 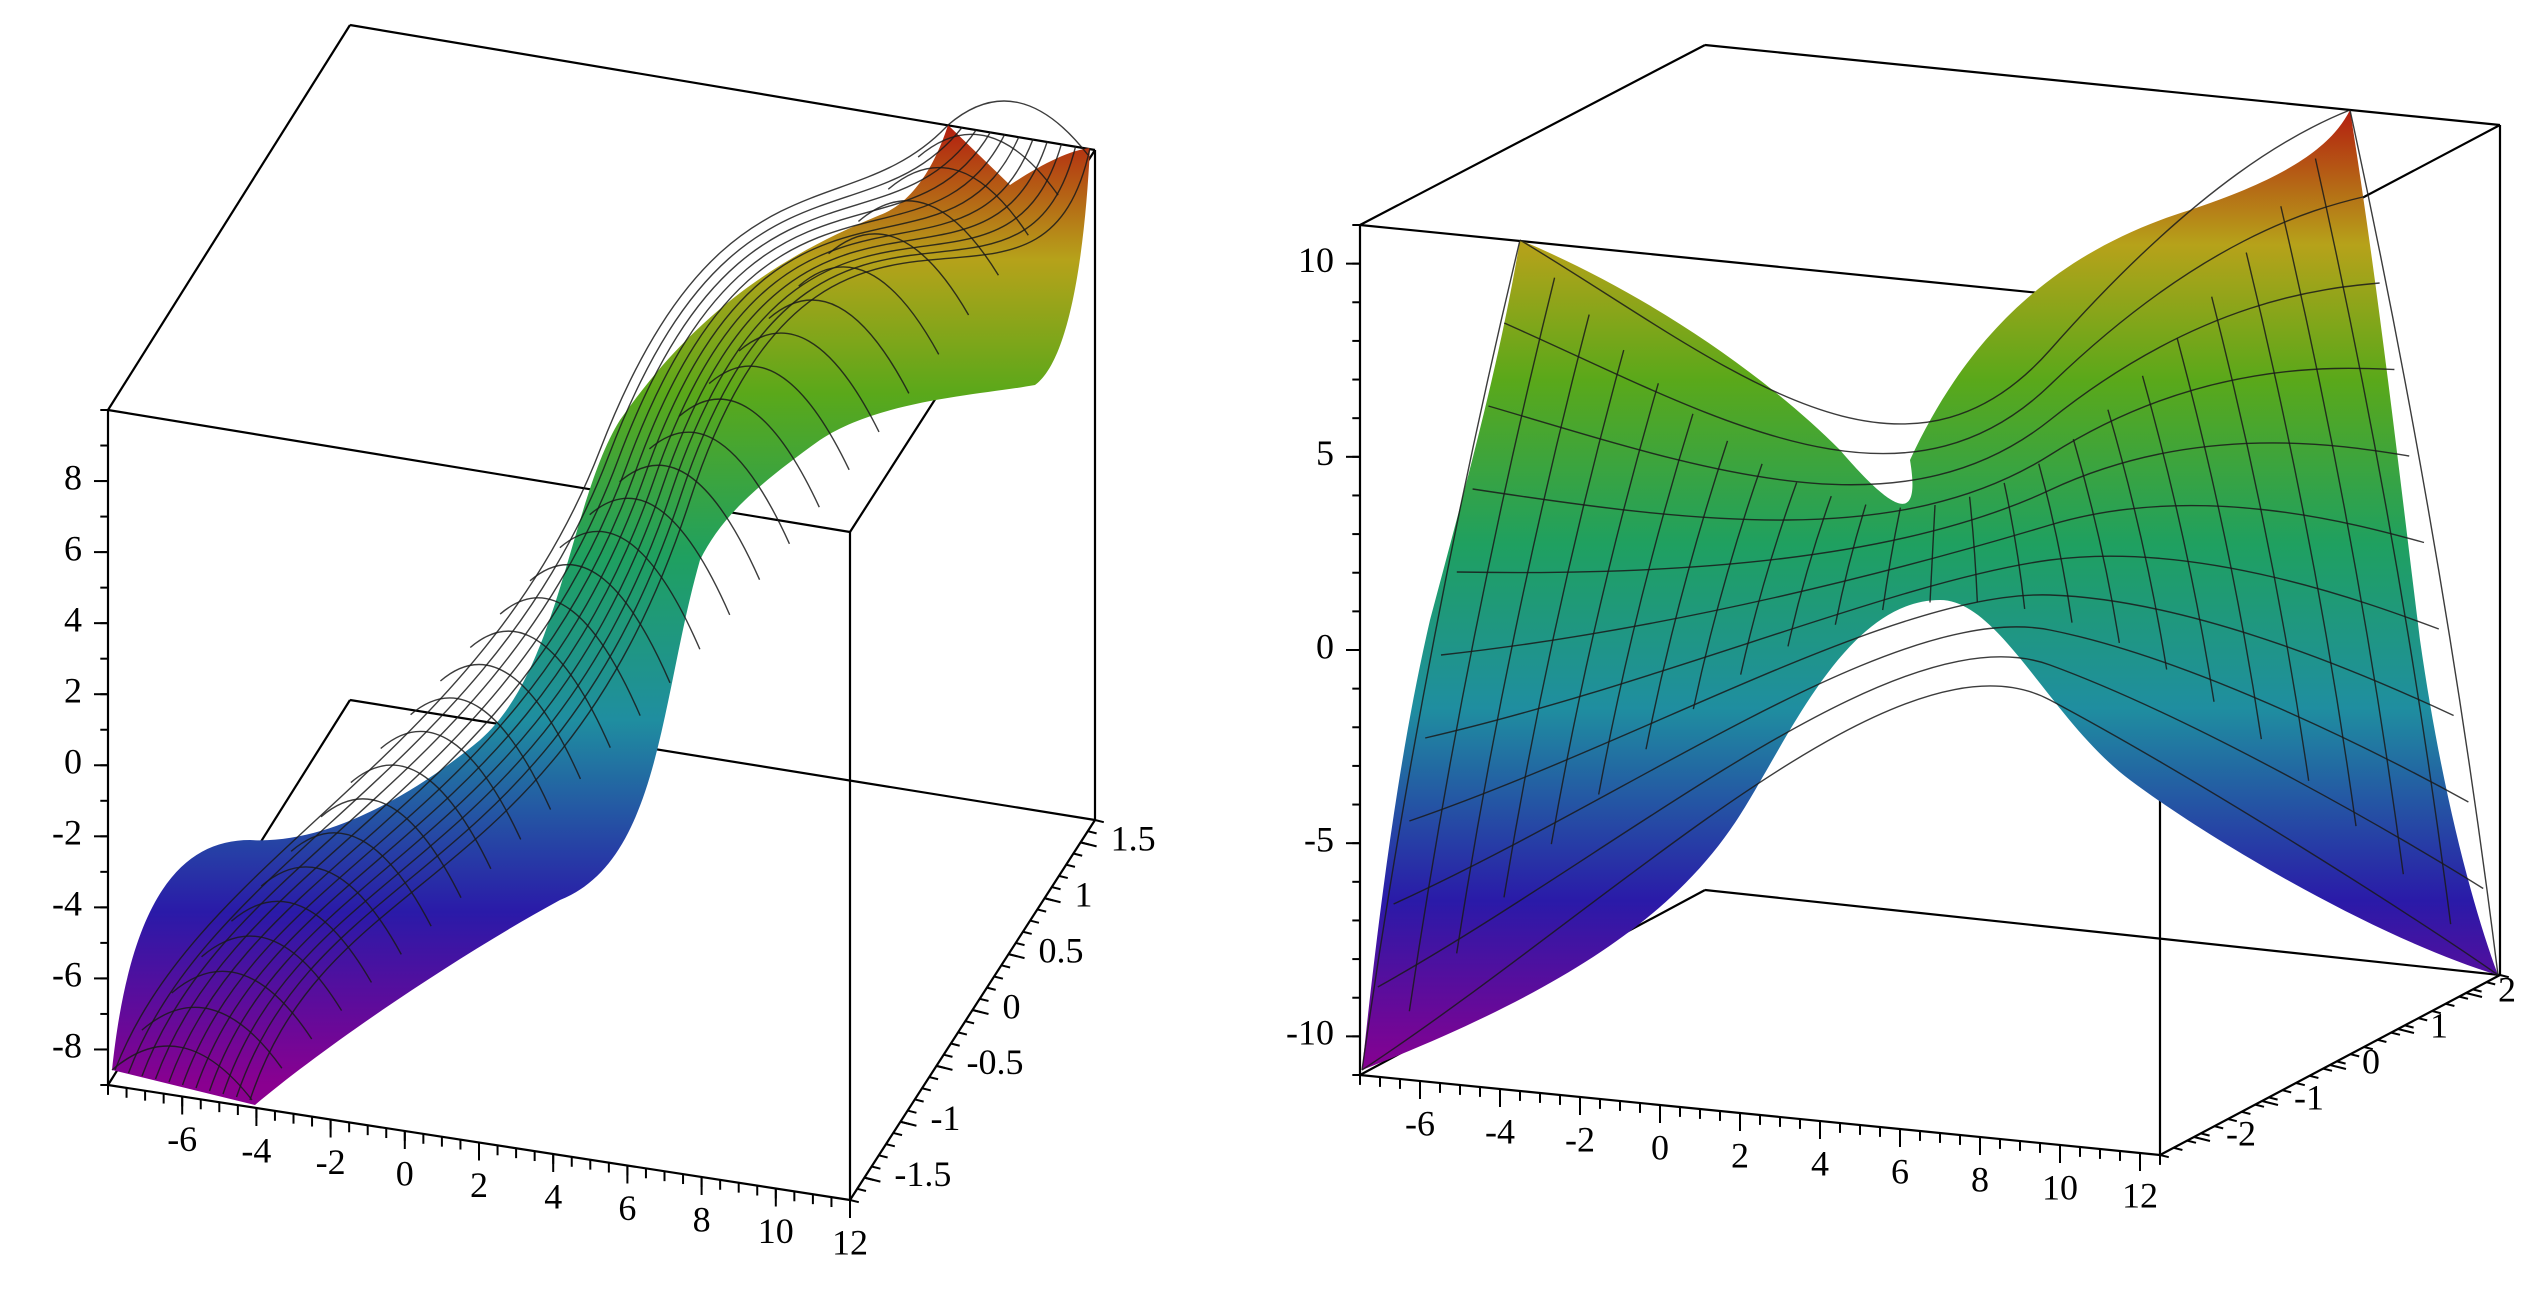 I want to click on left-y-tick-label: -1, so click(x=945, y=1118).